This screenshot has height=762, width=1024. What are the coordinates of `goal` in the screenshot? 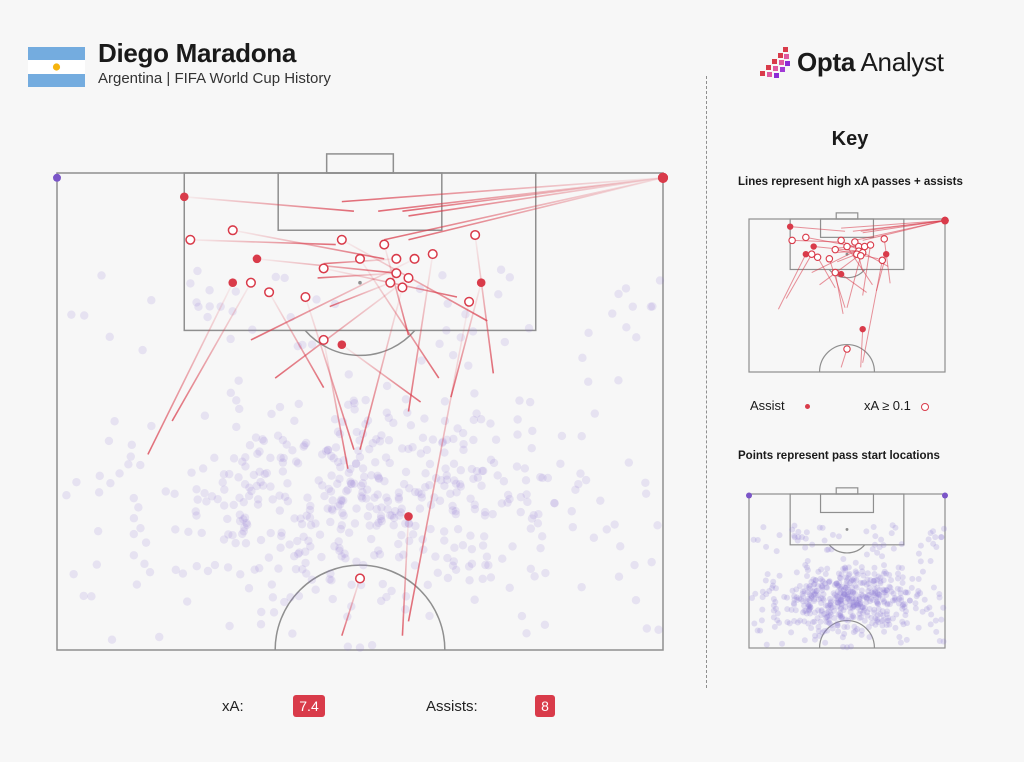 It's located at (360, 163).